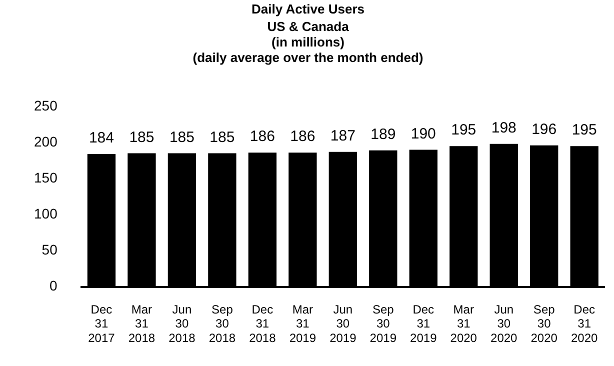  I want to click on data-label: 196, so click(544, 129).